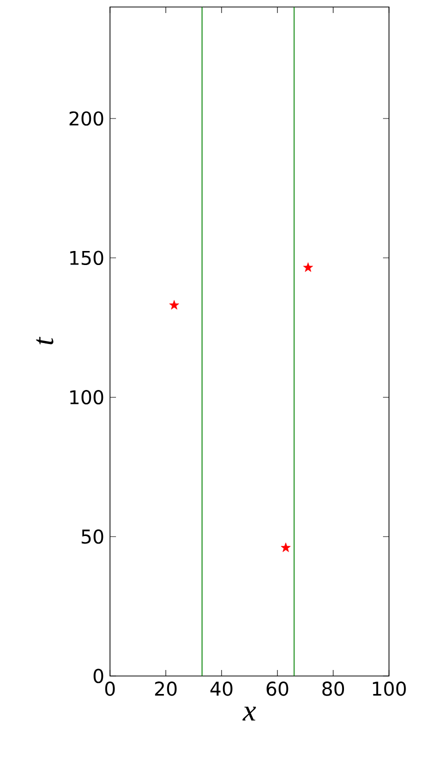 This screenshot has width=422, height=760. Describe the element at coordinates (221, 689) in the screenshot. I see `x-tick-label: 40` at that location.